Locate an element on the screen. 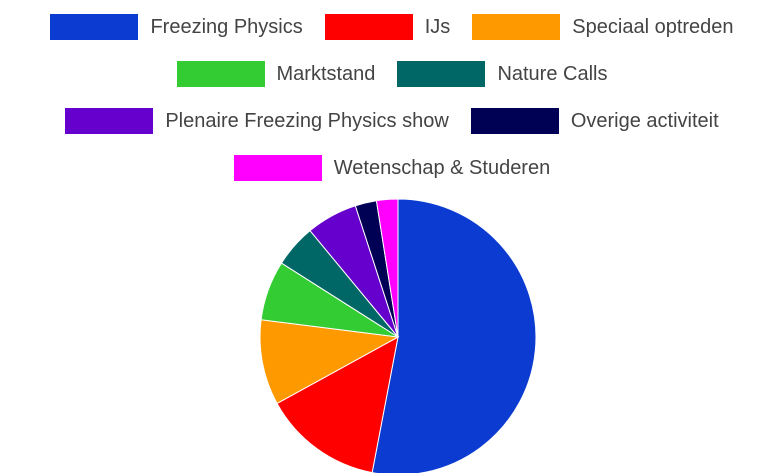 Image resolution: width=784 pixels, height=473 pixels. legend-item-overige-activiteit: Overige activiteit is located at coordinates (594, 121).